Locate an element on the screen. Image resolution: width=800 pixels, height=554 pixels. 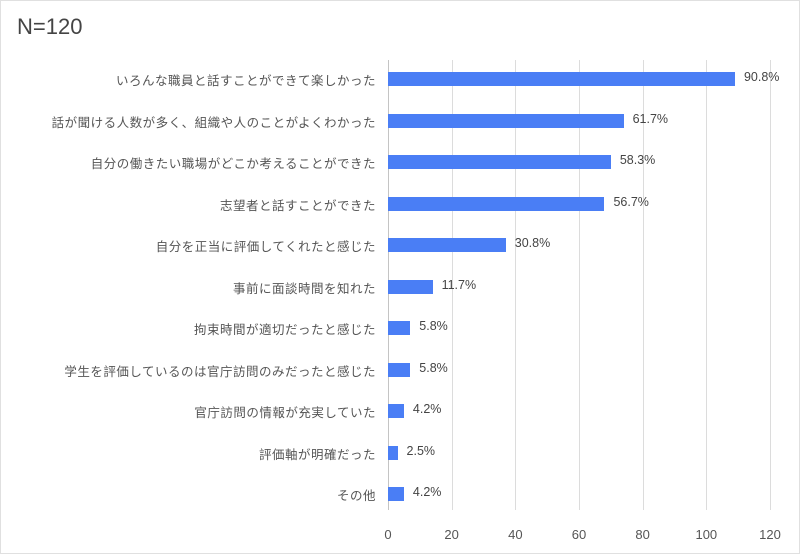
category-label: 志望者と話すことができた is located at coordinates (297, 205).